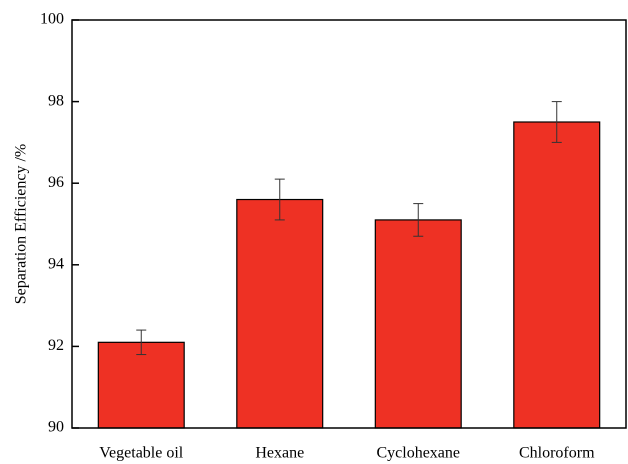  I want to click on y-tick-label: 98, so click(56, 100).